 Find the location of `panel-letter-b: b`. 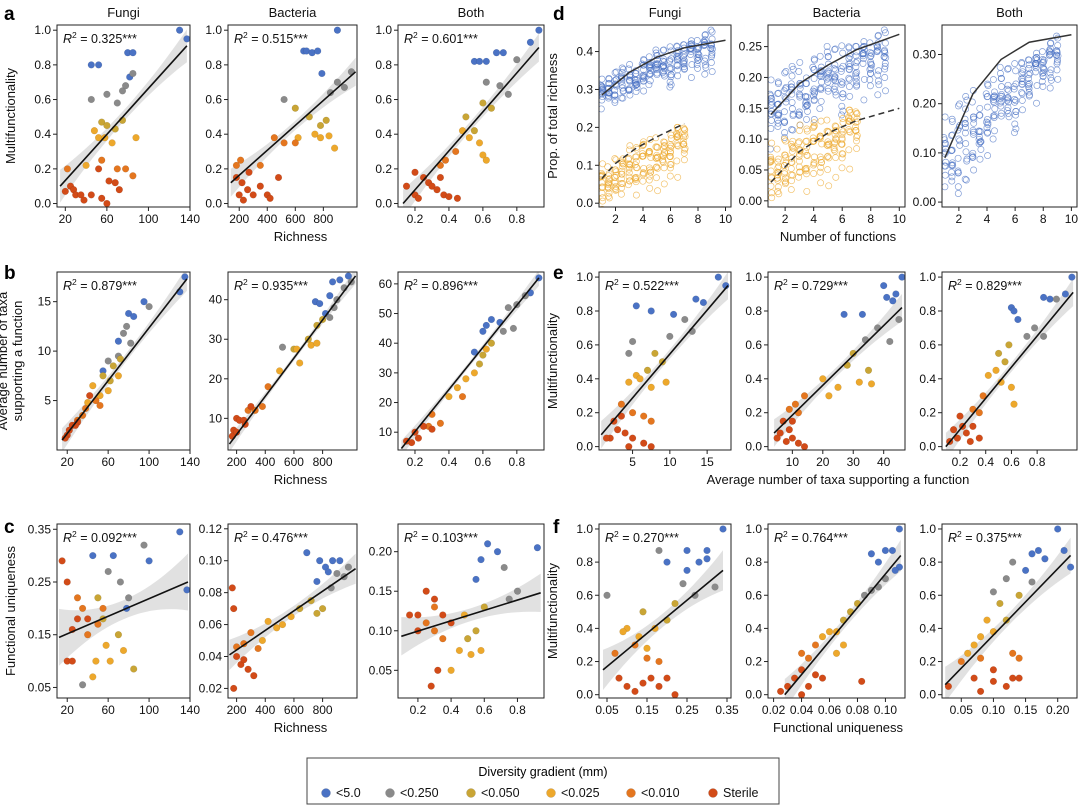

panel-letter-b: b is located at coordinates (10, 273).